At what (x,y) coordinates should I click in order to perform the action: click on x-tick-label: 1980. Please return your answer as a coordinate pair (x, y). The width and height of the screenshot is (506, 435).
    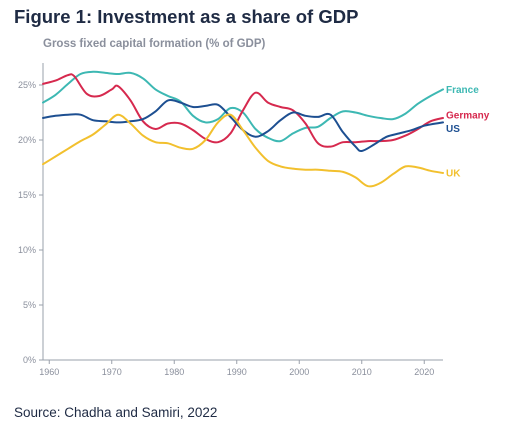
    Looking at the image, I should click on (174, 372).